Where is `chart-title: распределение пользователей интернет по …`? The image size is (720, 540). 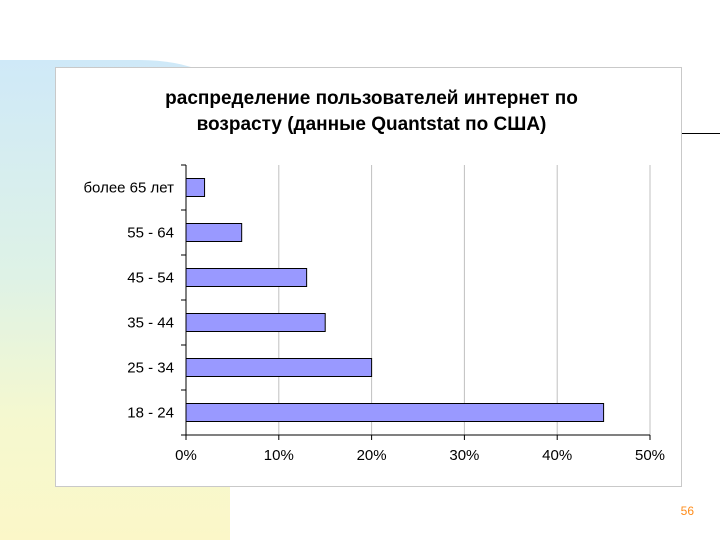
chart-title: распределение пользователей интернет по … is located at coordinates (369, 112).